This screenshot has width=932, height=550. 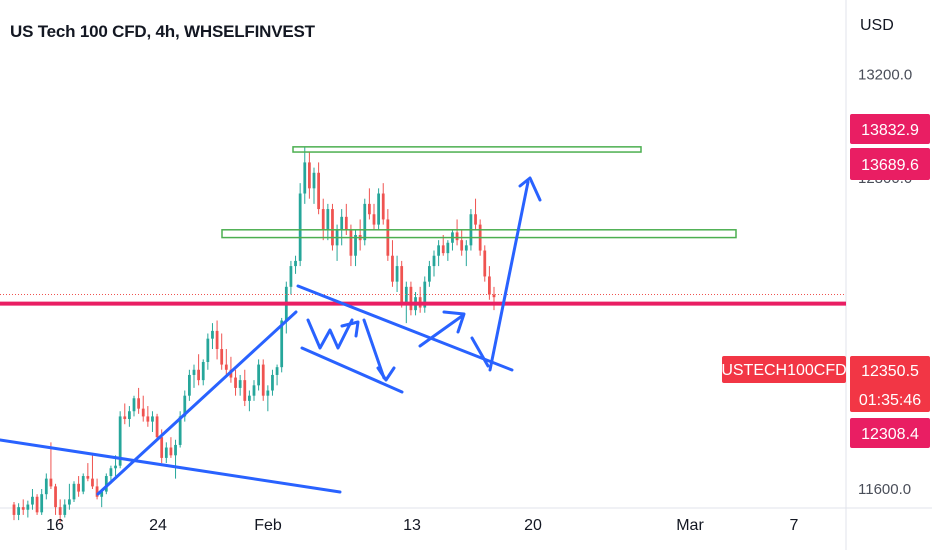 What do you see at coordinates (884, 489) in the screenshot?
I see `y-tick-label: 11600.0` at bounding box center [884, 489].